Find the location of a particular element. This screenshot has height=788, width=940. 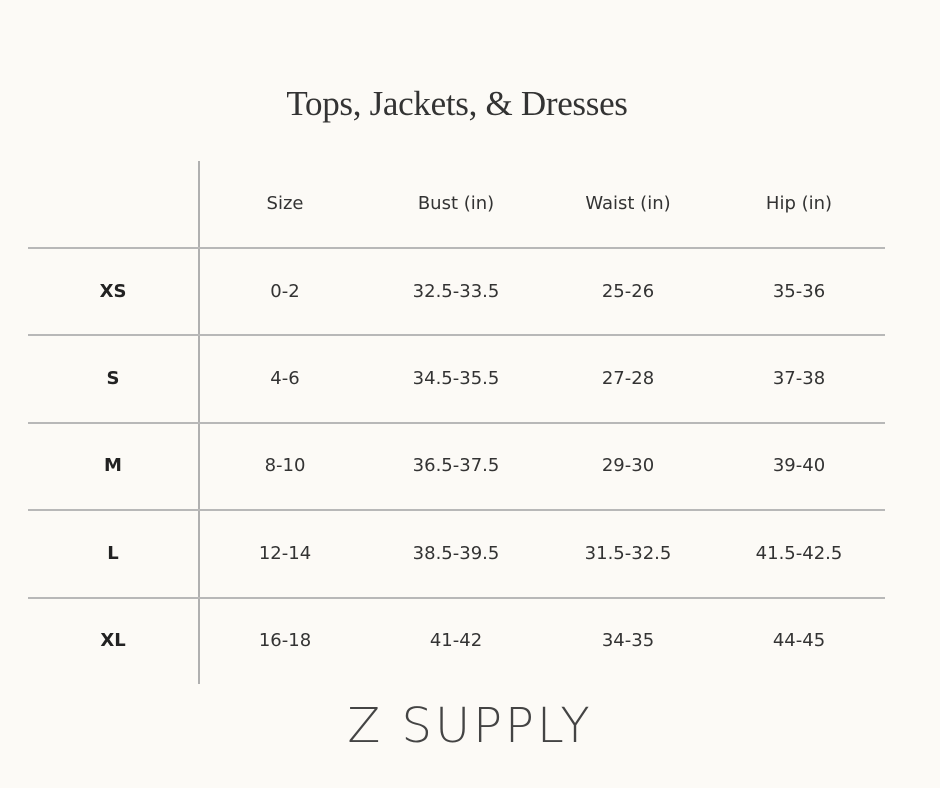

table-cell: 44-45 is located at coordinates (799, 640).